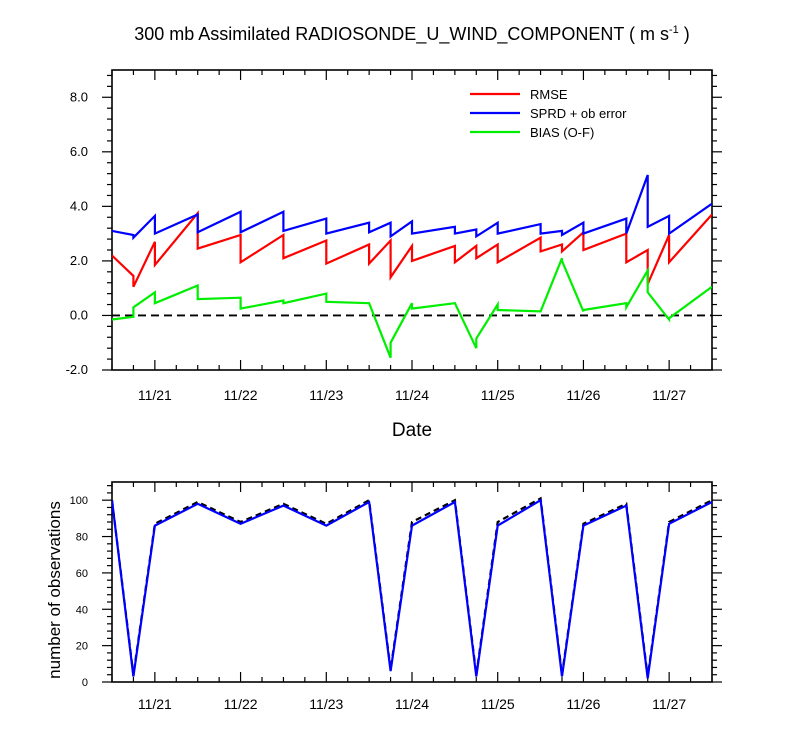 The height and width of the screenshot is (755, 800). Describe the element at coordinates (412, 430) in the screenshot. I see `p0-x-axis-label: Date` at that location.